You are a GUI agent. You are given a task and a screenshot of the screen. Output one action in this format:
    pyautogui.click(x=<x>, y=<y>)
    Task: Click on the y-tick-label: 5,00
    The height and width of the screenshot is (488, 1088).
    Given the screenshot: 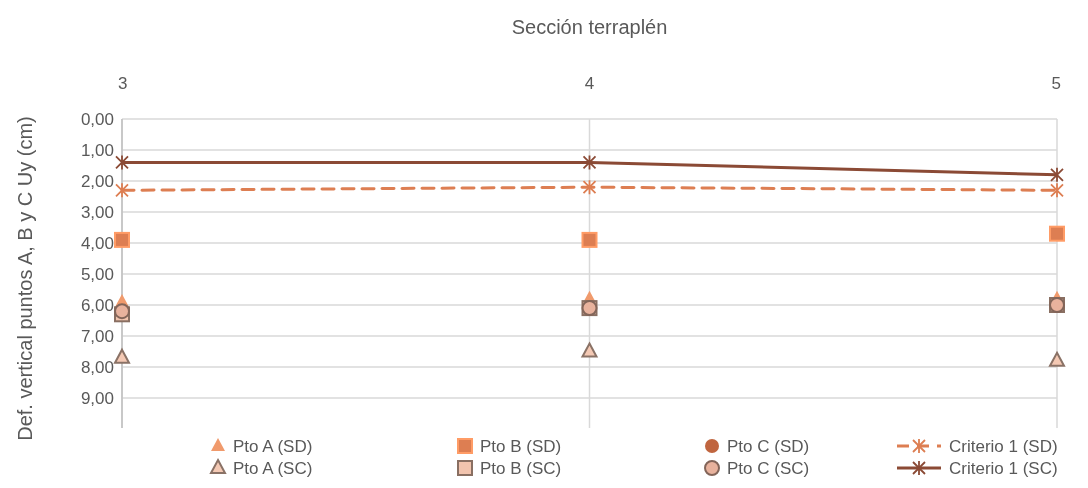 What is the action you would take?
    pyautogui.click(x=97, y=274)
    